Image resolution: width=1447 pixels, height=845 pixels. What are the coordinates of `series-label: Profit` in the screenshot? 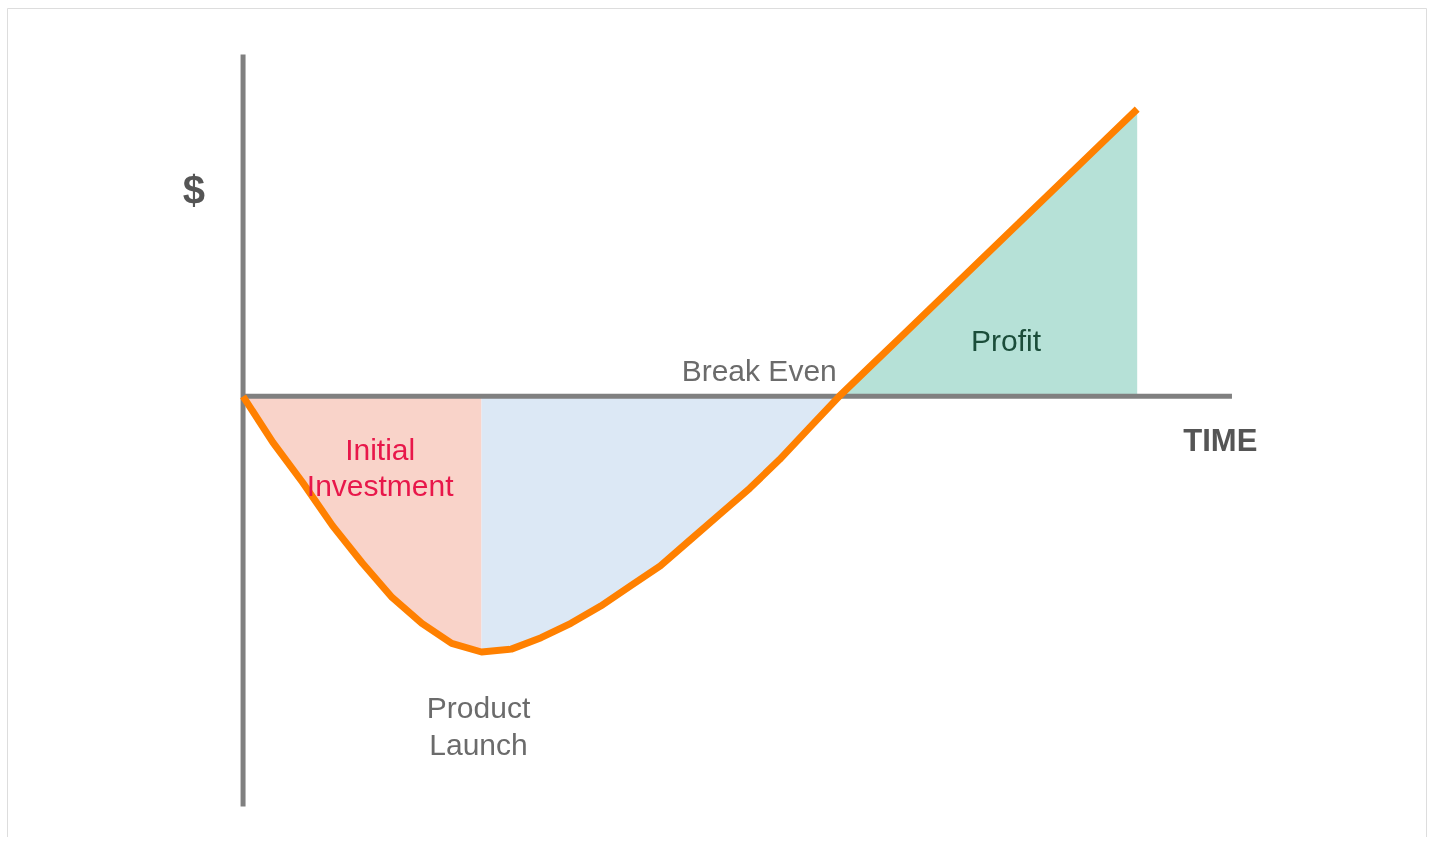 It's located at (1006, 340).